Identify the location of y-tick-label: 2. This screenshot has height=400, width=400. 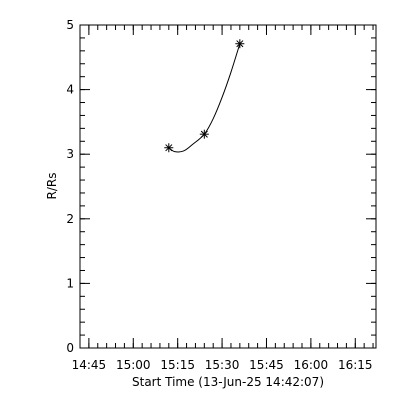
(70, 219).